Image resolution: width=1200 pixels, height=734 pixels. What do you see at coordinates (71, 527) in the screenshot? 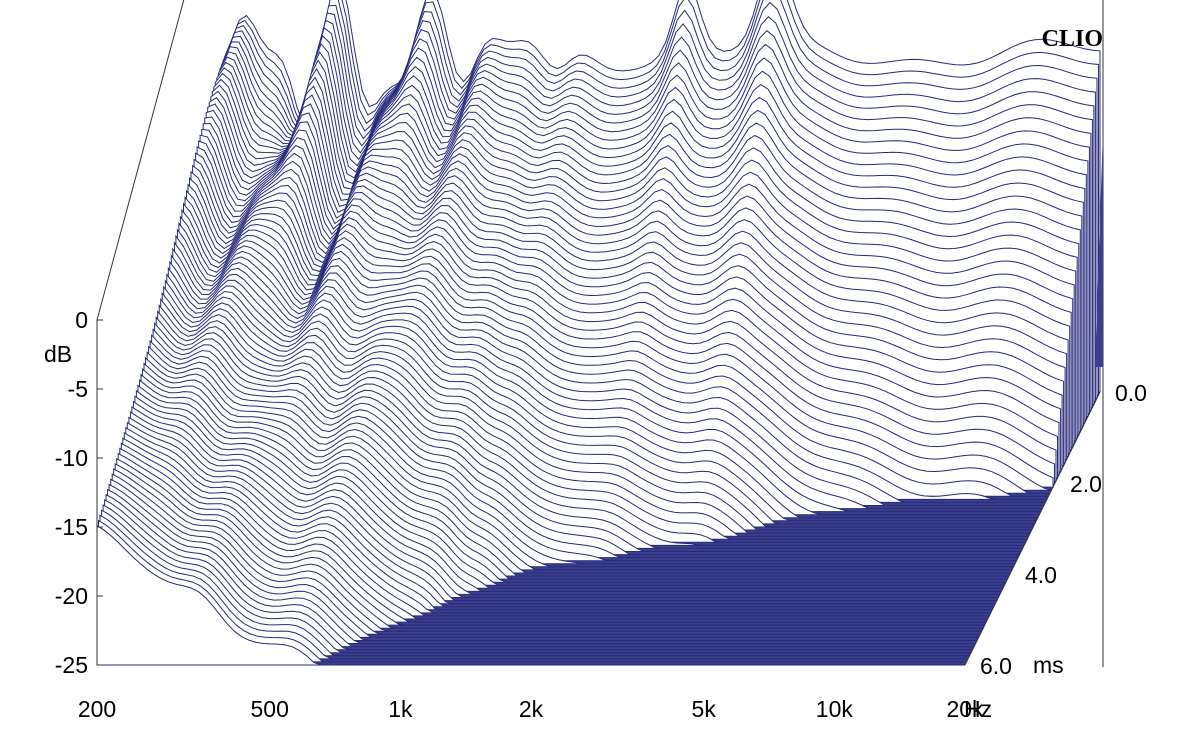
I see `y-tick-label: -15` at bounding box center [71, 527].